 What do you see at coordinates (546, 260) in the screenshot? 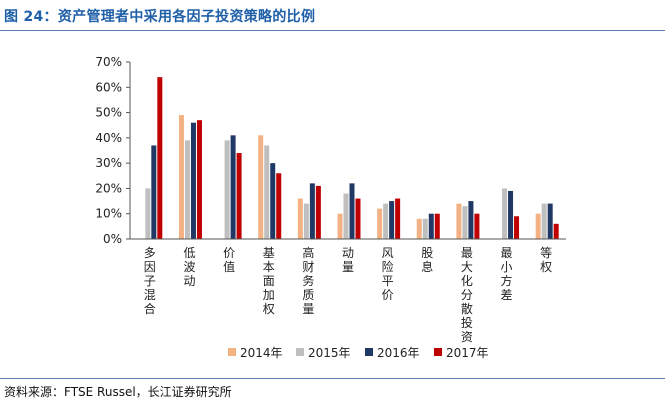
I see `x-category-label: 等权` at bounding box center [546, 260].